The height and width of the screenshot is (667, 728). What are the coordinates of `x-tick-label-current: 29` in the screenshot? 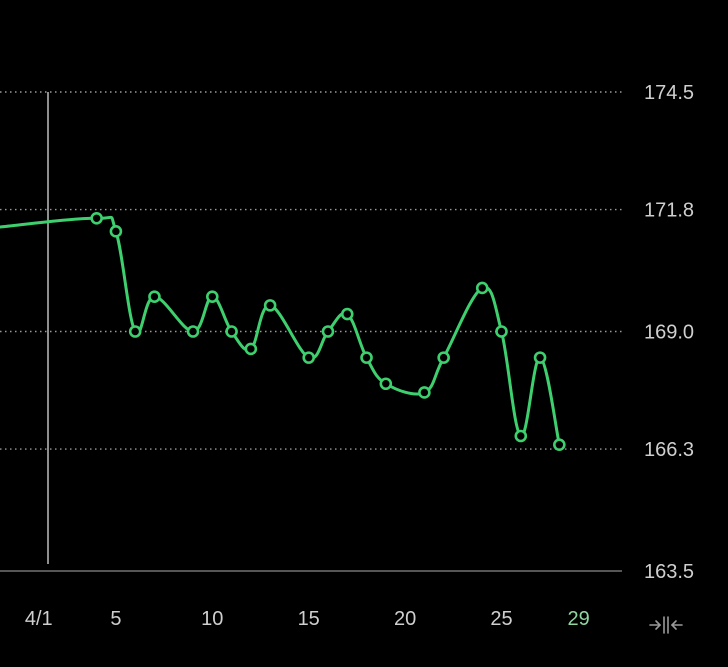 It's located at (578, 619).